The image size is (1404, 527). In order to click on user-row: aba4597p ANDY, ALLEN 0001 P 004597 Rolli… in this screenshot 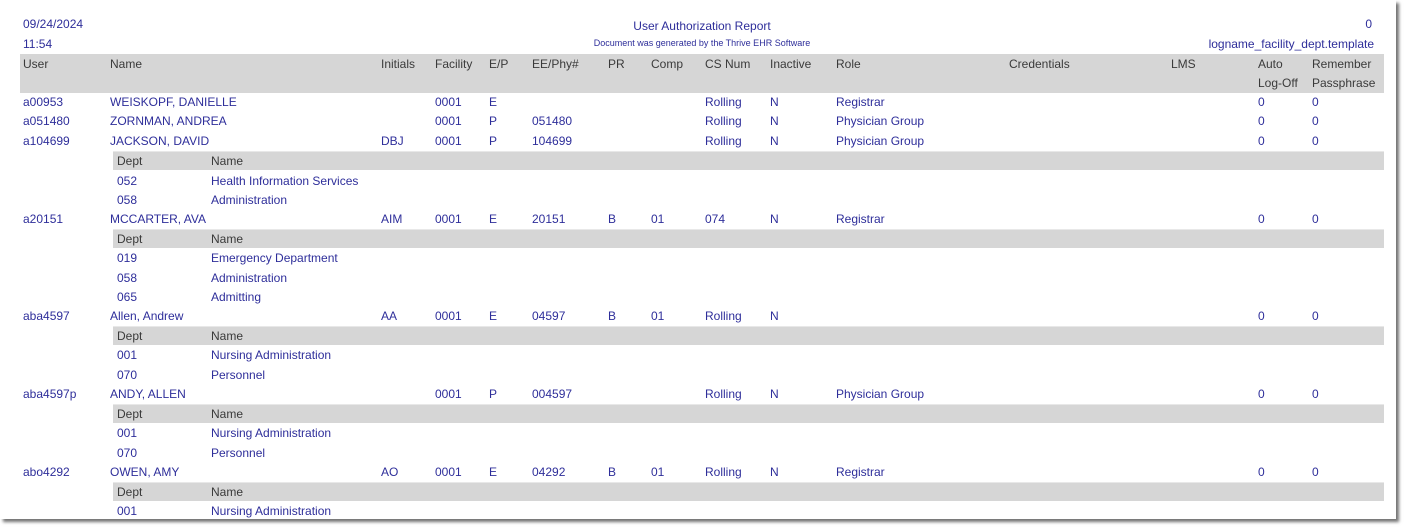, I will do `click(698, 394)`.